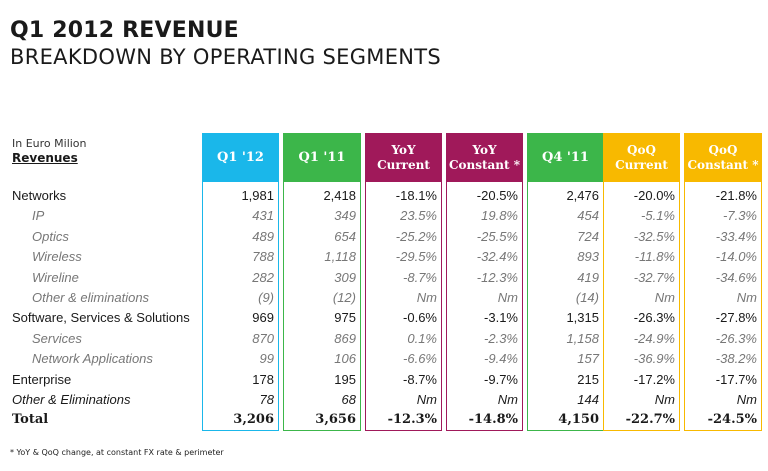  I want to click on table-cell: -20.5%, so click(497, 195).